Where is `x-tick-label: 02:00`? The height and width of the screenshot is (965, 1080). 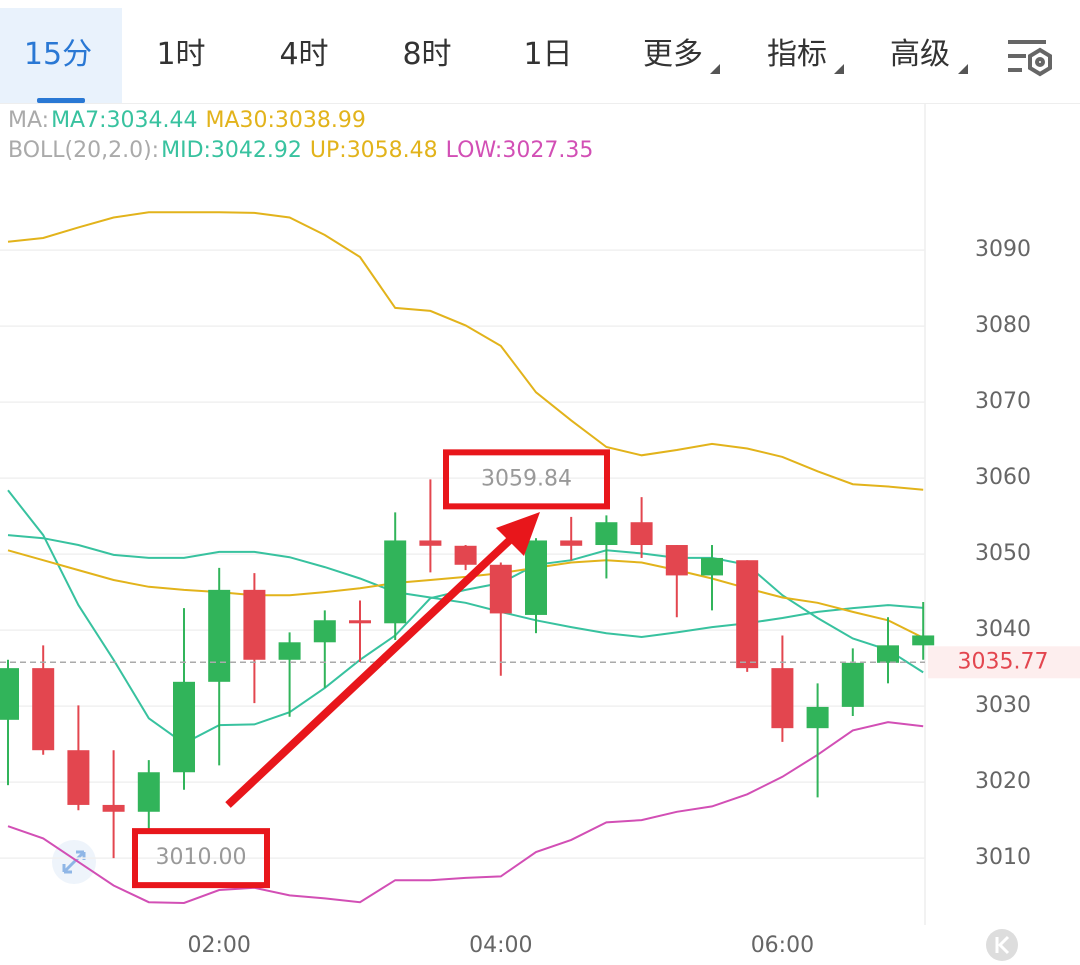 x-tick-label: 02:00 is located at coordinates (218, 945).